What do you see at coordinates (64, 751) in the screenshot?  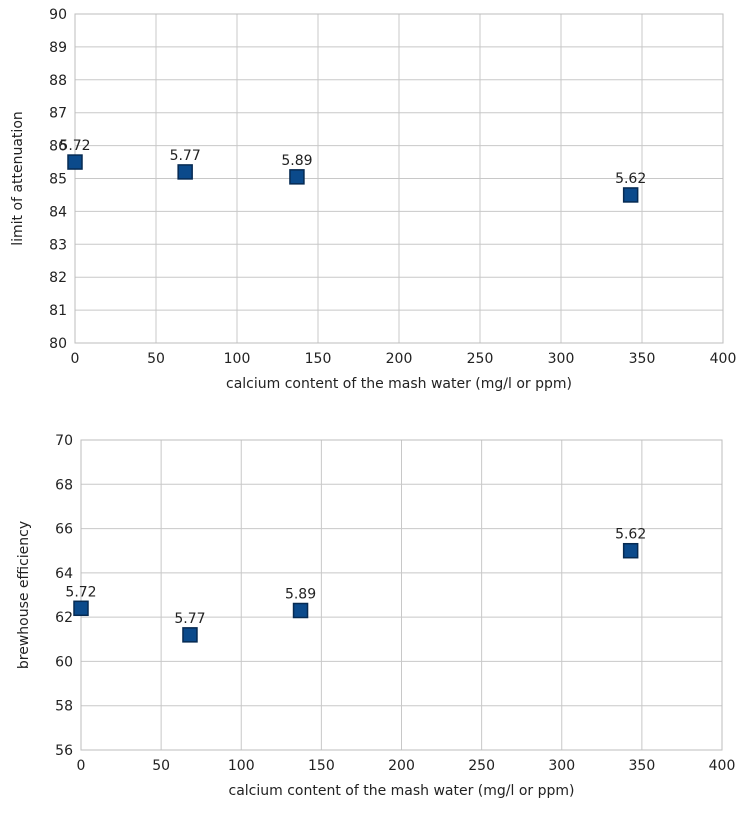 I see `y-tick-label: 56` at bounding box center [64, 751].